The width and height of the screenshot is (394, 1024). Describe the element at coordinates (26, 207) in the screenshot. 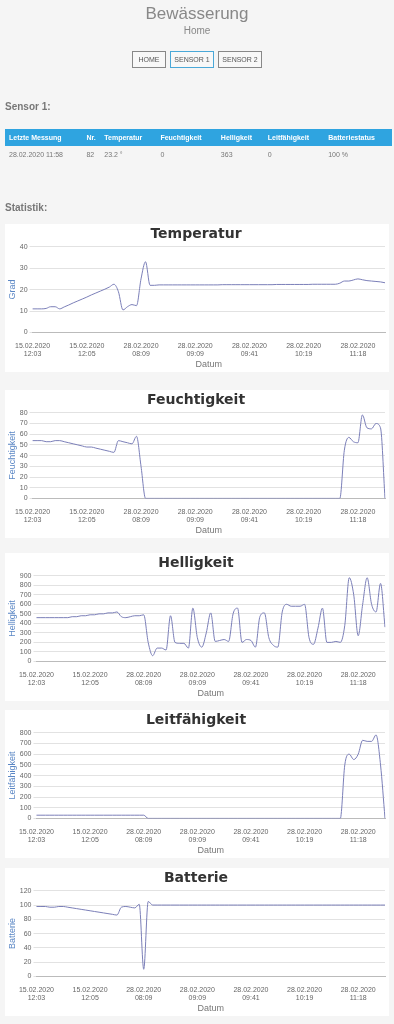

I see `text: Statistik:` at that location.